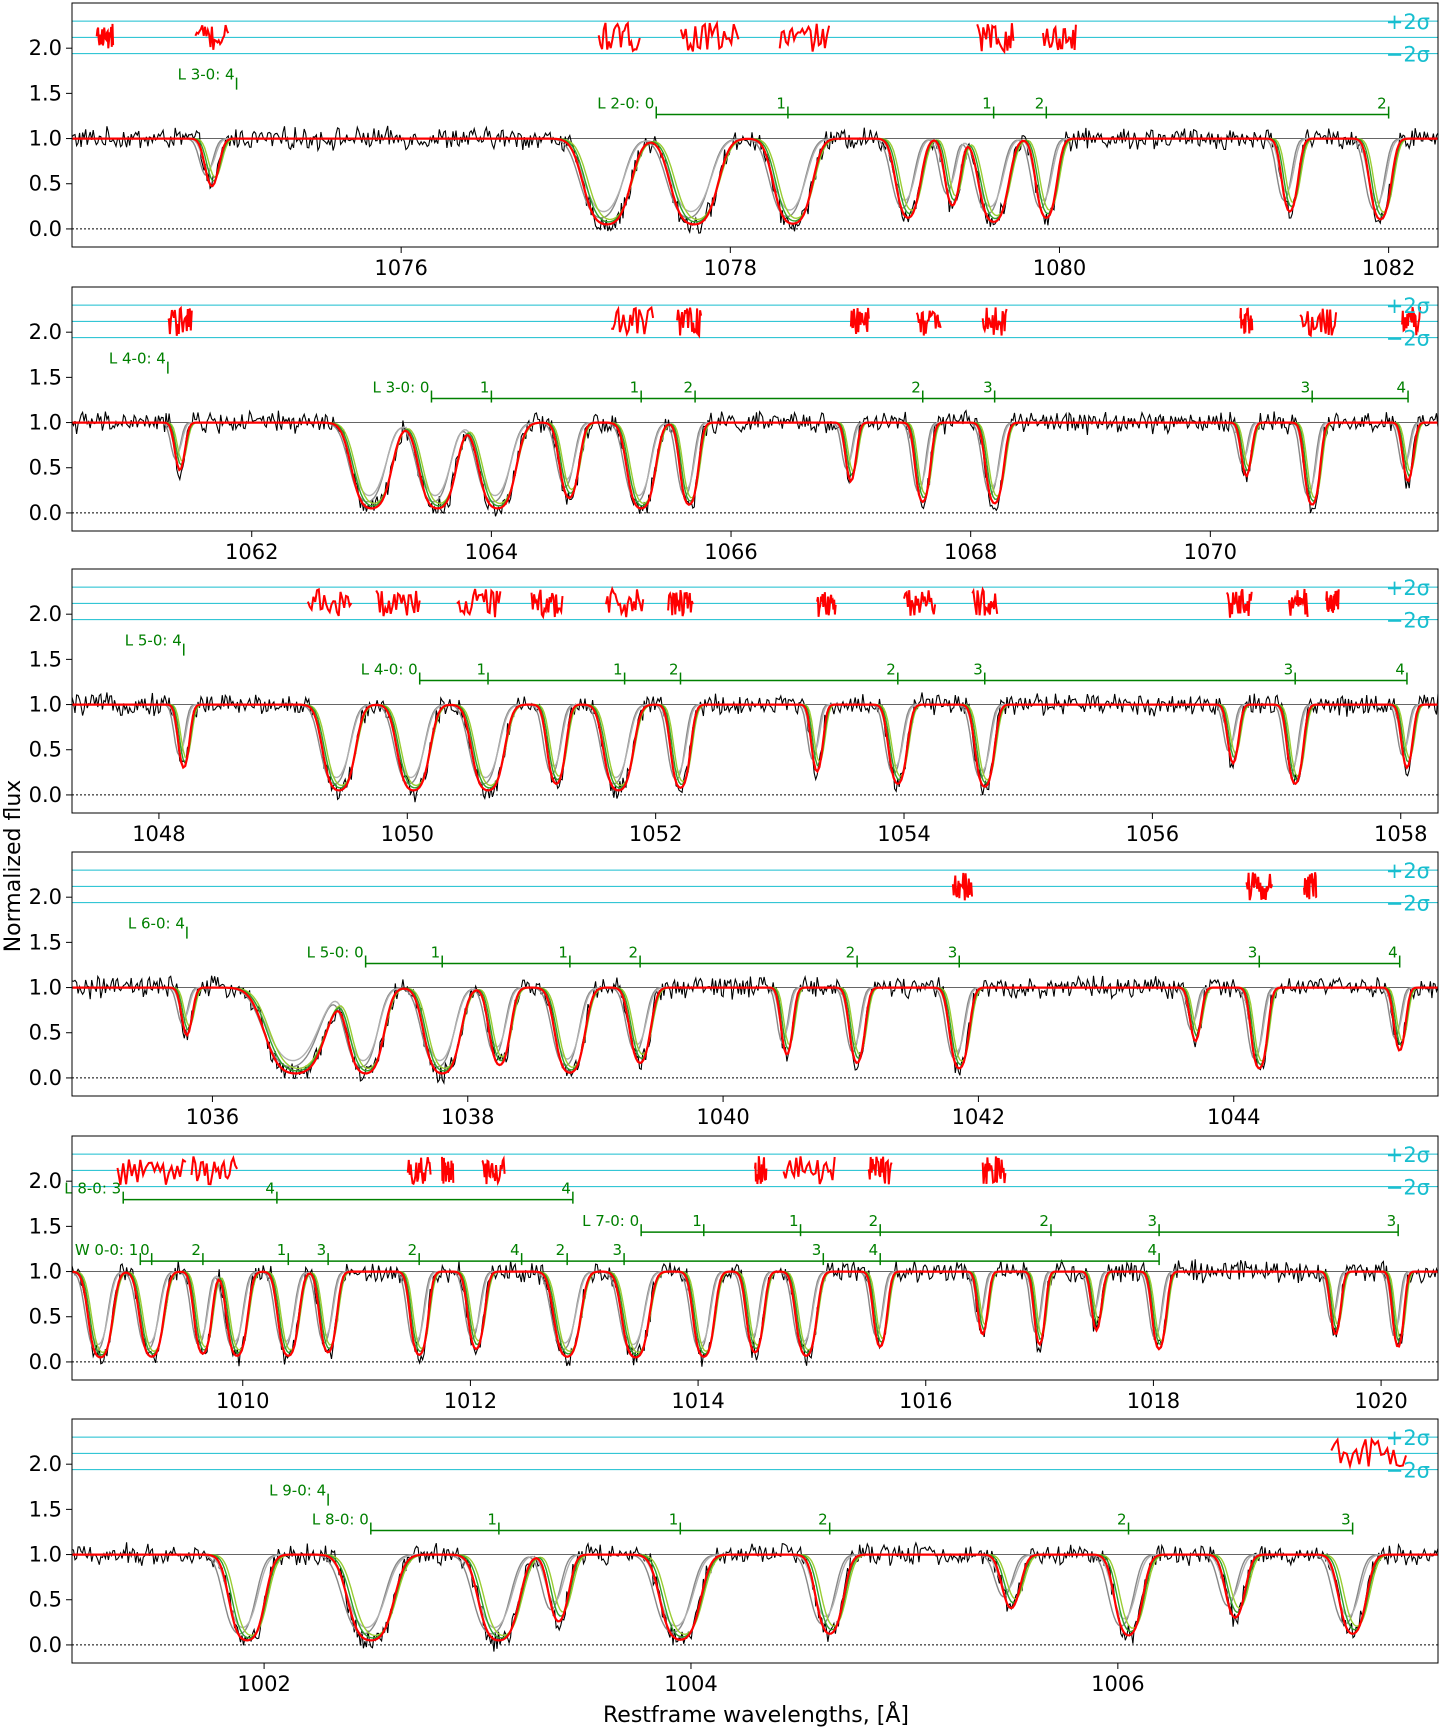 This screenshot has width=1440, height=1728. I want to click on x-tick-label: 1002, so click(263, 1684).